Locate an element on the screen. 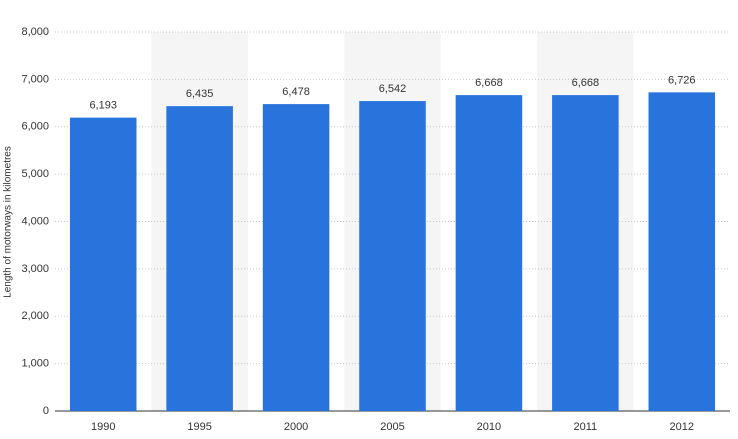 The width and height of the screenshot is (738, 439). y-tick-label: 0 is located at coordinates (46, 411).